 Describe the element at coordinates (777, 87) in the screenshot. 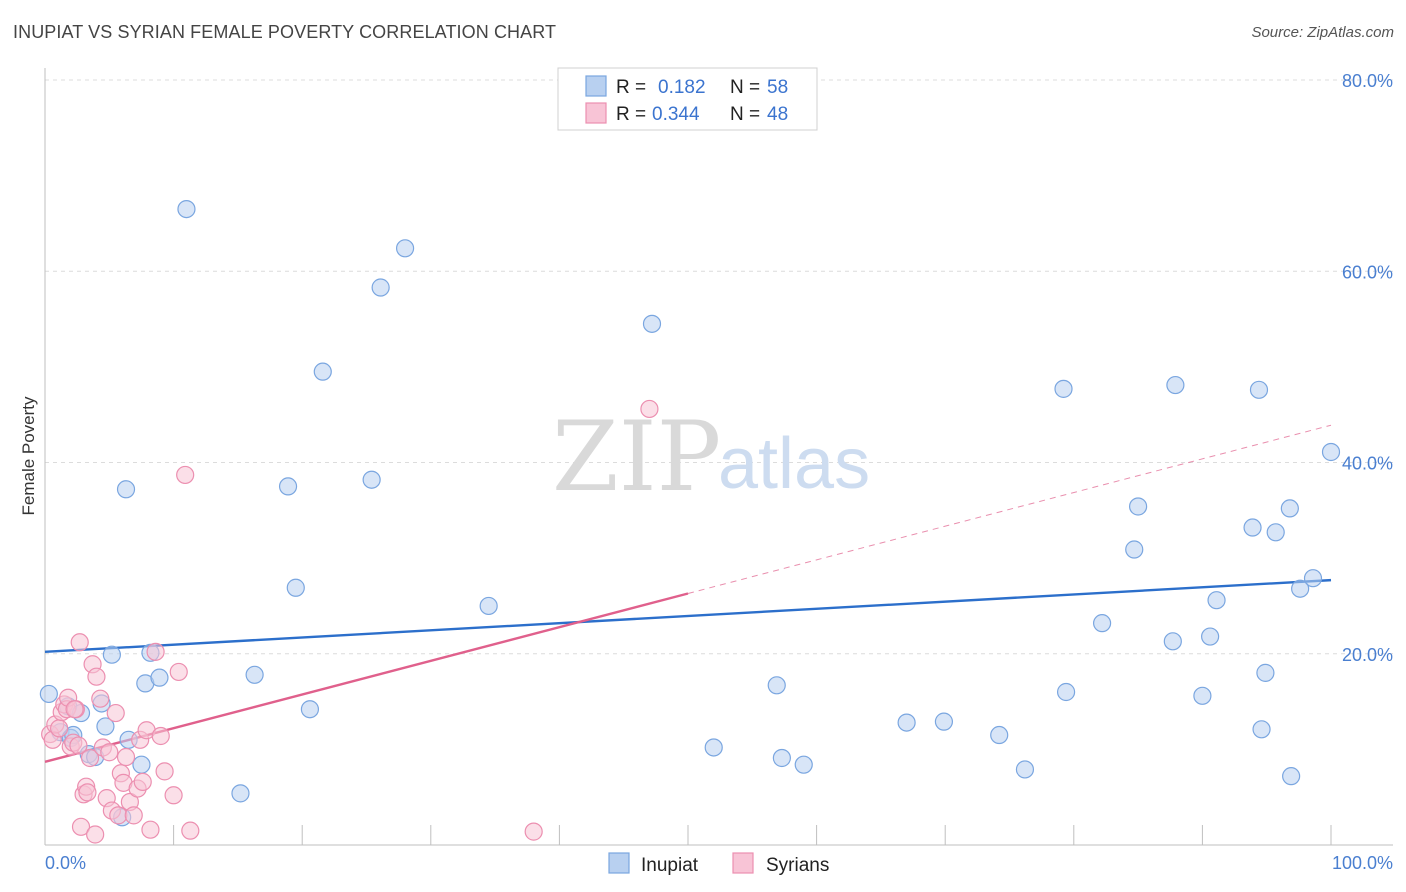

I see `legend-n-value-inupiat: 58` at that location.